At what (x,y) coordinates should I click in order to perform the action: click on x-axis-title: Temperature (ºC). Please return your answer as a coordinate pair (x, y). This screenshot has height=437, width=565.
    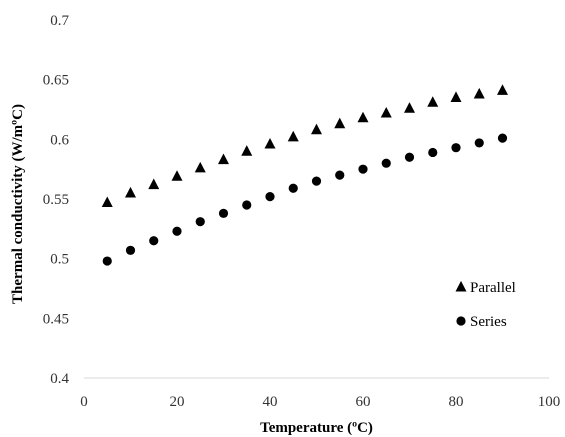
    Looking at the image, I should click on (316, 428).